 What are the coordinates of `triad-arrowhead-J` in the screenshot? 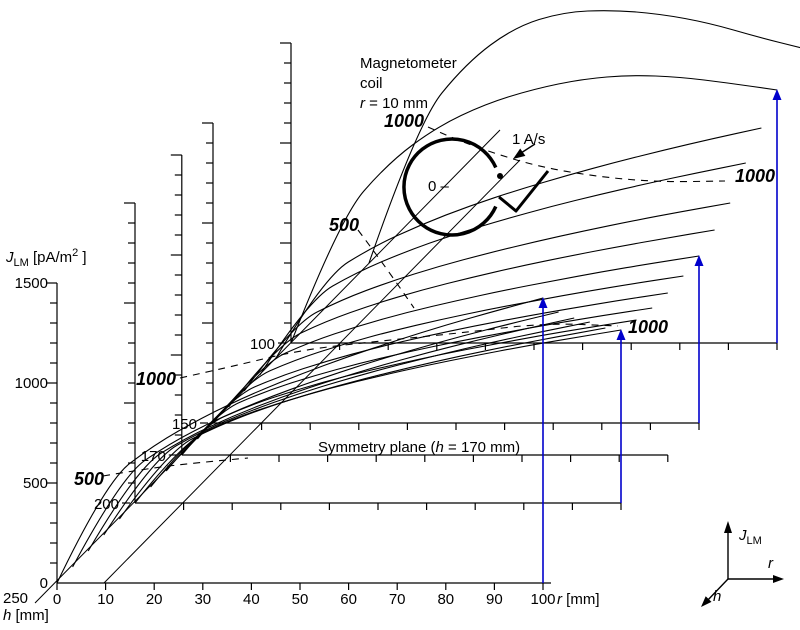 It's located at (728, 527).